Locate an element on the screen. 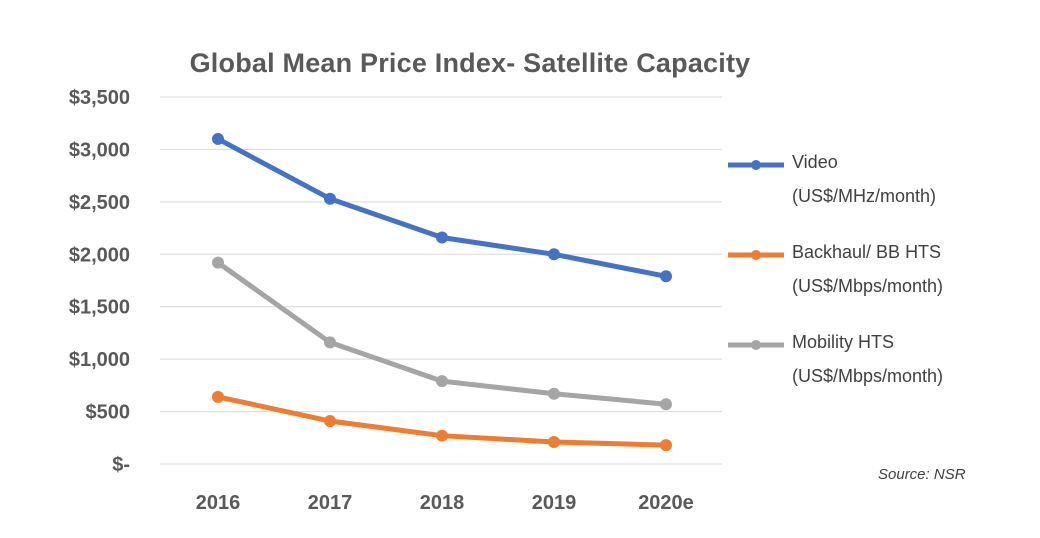 The height and width of the screenshot is (538, 1040). legend-item-backhaul: Backhaul/ BB HTS (US$/Mbps/month) is located at coordinates (872, 287).